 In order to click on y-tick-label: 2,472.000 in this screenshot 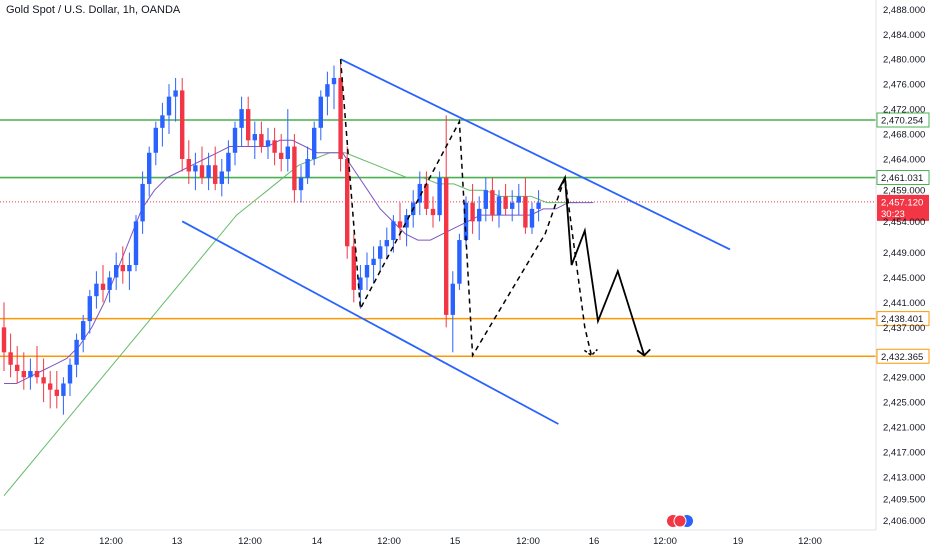, I will do `click(904, 110)`.